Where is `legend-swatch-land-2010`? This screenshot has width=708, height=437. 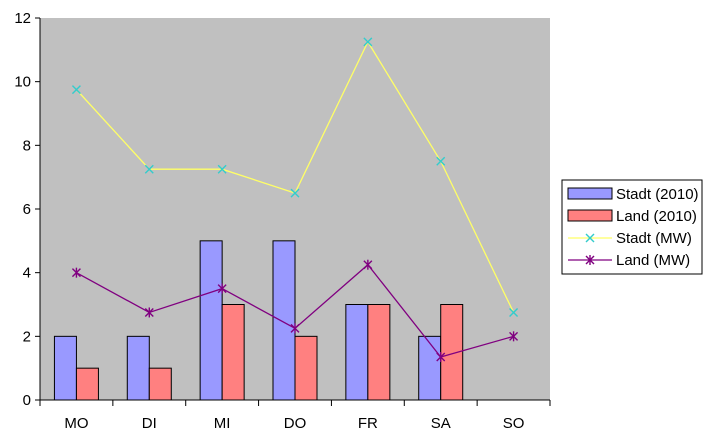 legend-swatch-land-2010 is located at coordinates (590, 215).